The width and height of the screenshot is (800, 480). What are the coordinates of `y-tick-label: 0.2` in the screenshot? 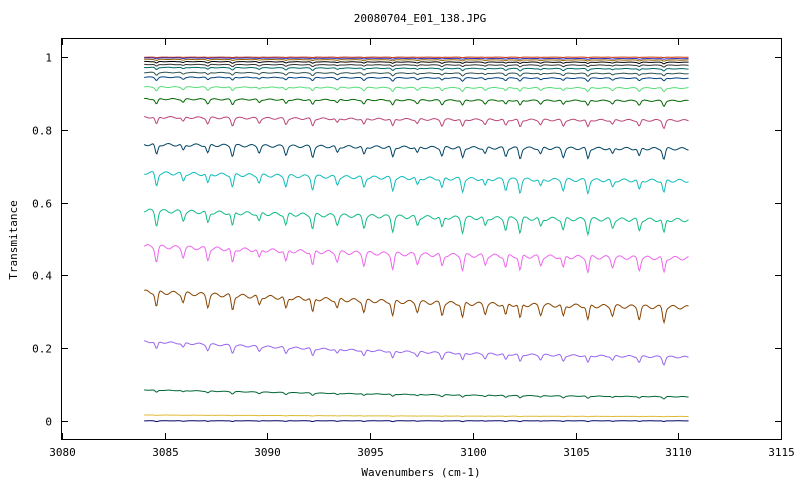 It's located at (42, 349).